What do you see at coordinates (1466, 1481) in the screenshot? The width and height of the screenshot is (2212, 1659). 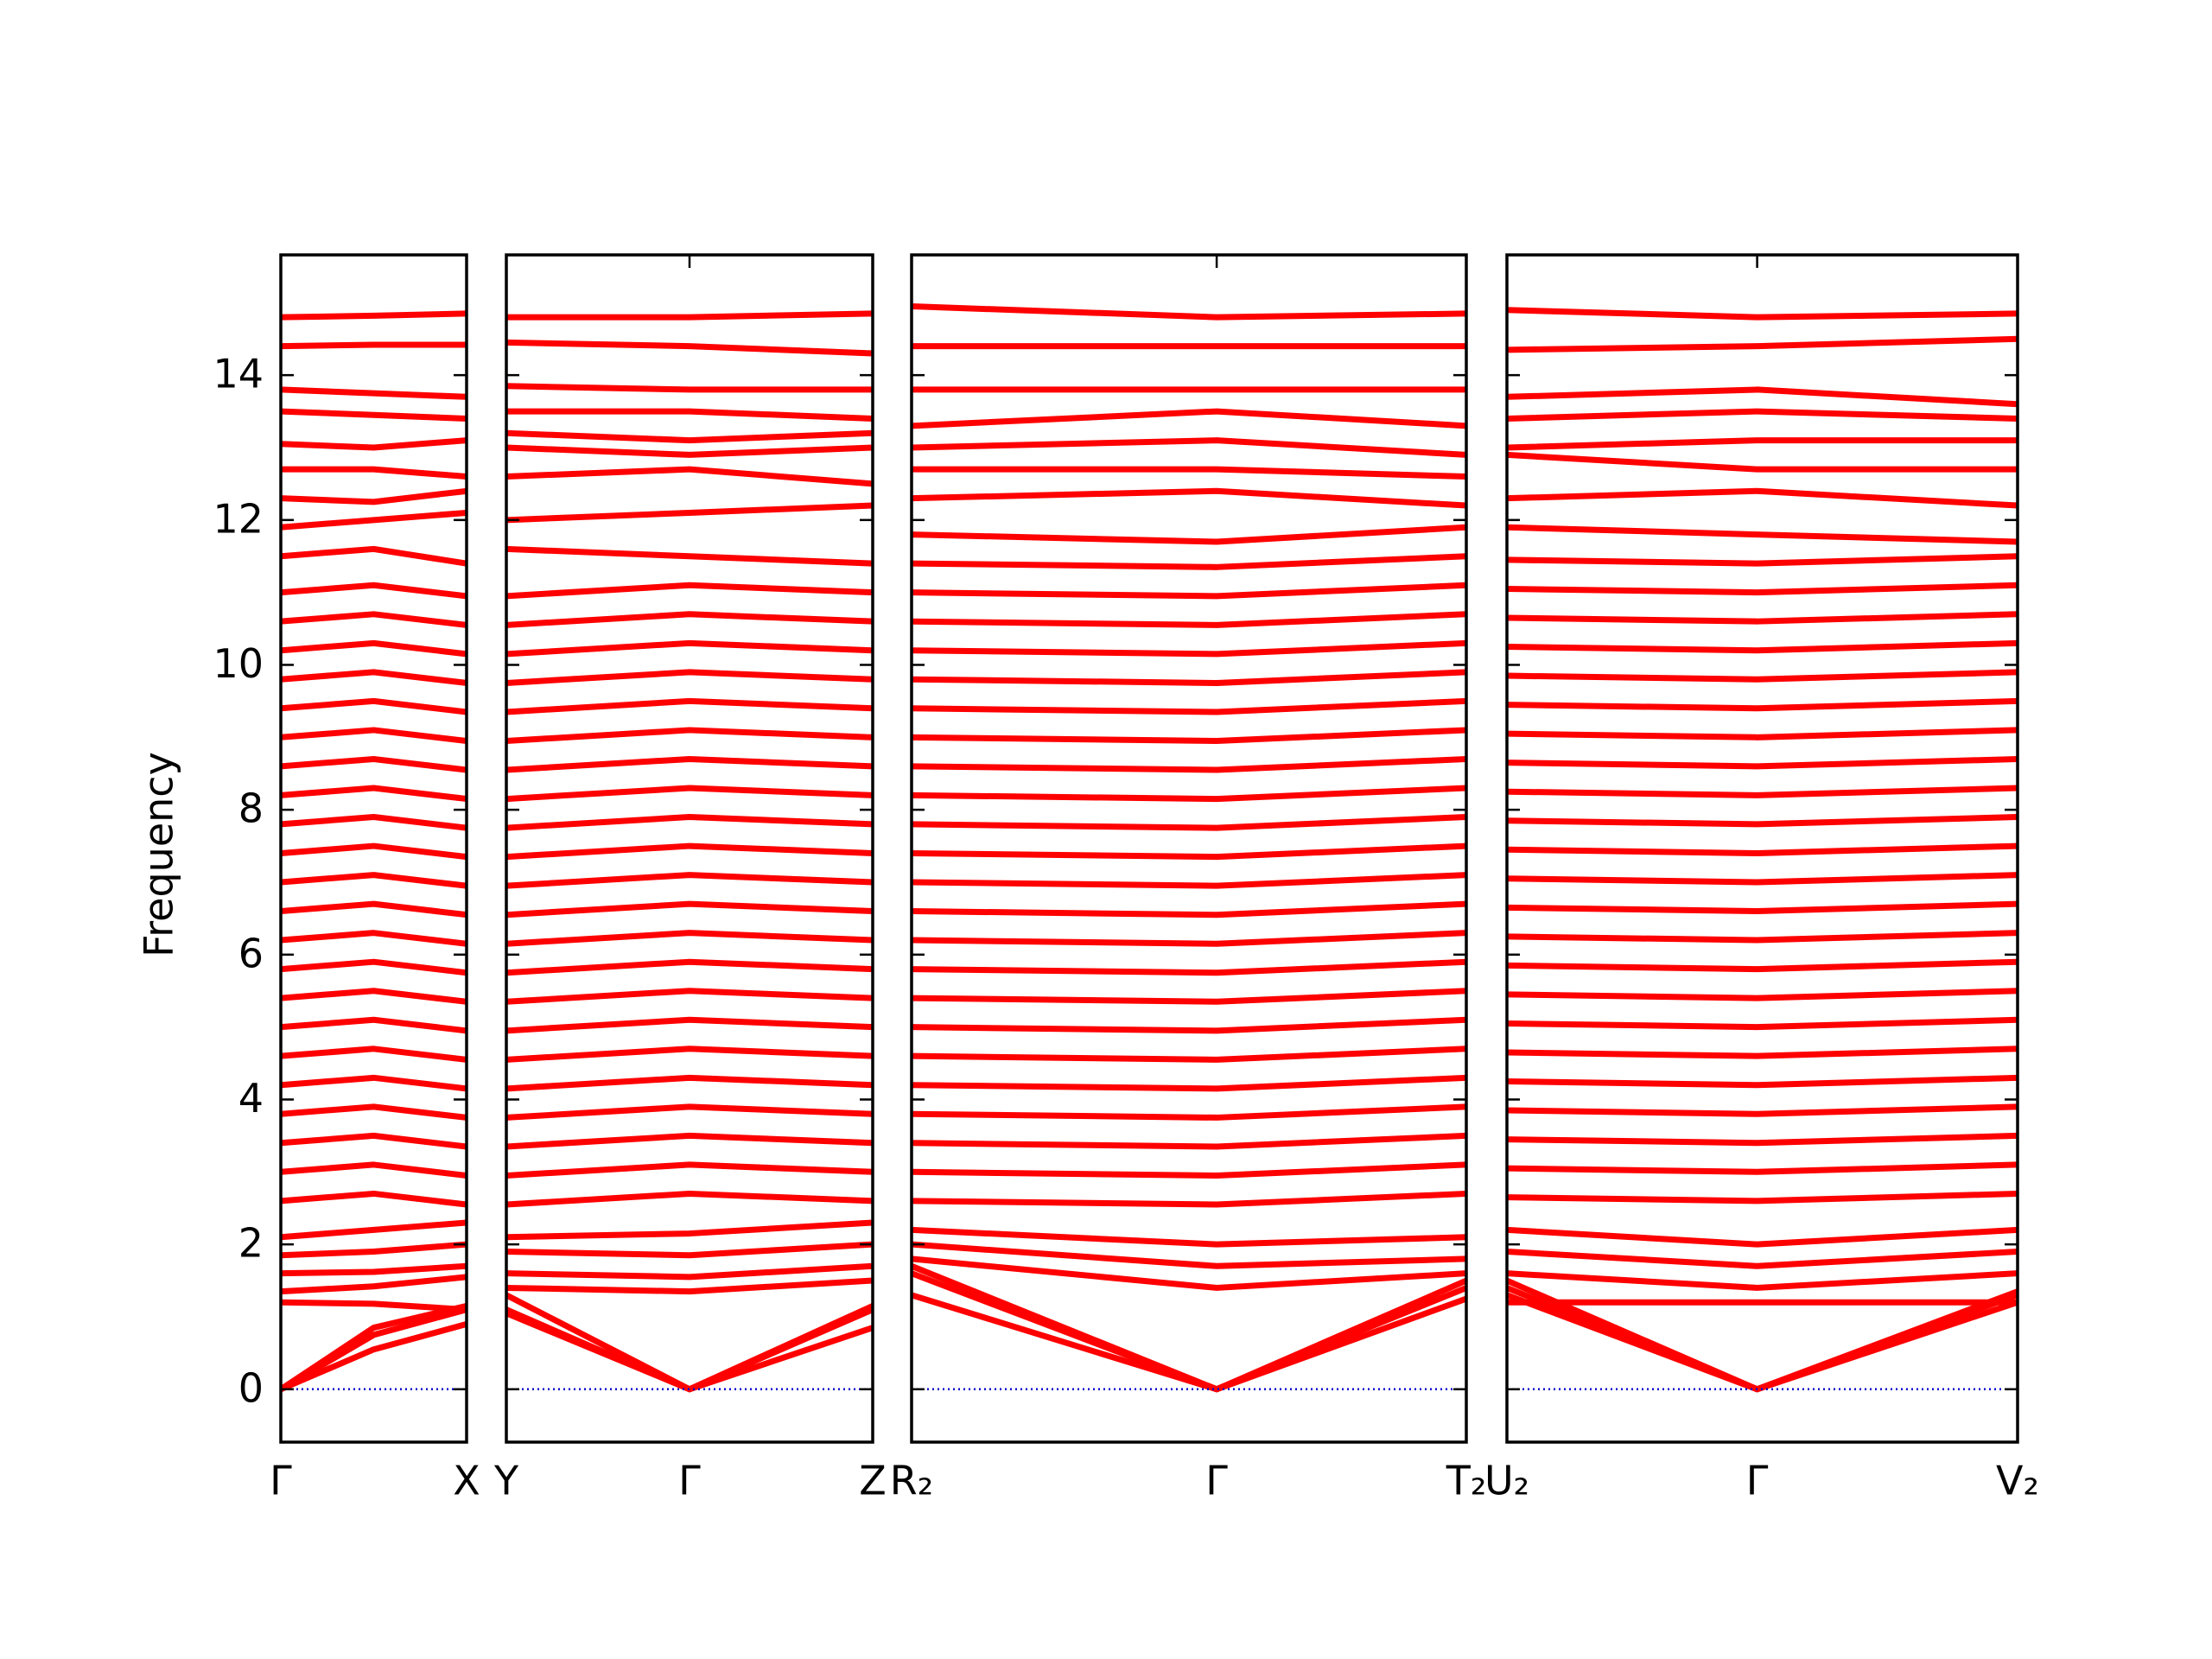 I see `x-tick-label: T₂` at bounding box center [1466, 1481].